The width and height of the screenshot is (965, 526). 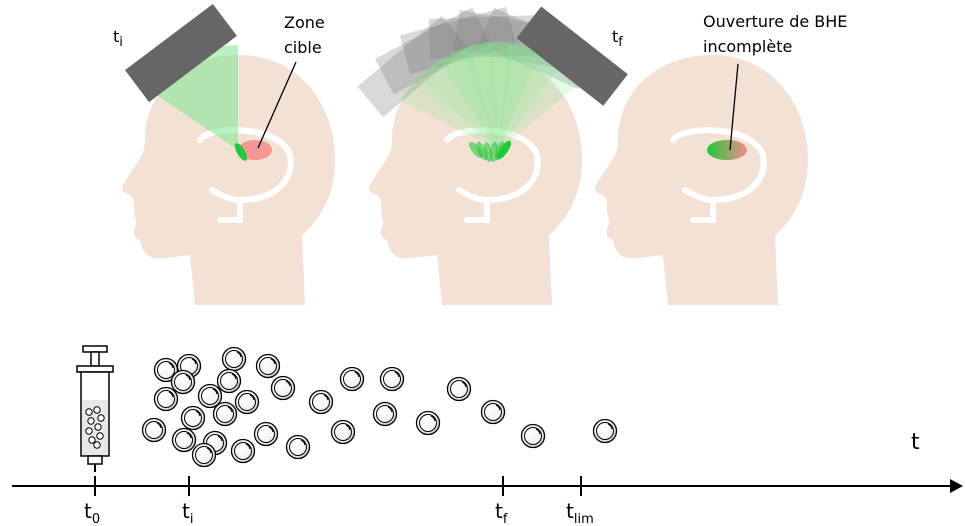 I want to click on target-pointer, so click(x=277, y=105).